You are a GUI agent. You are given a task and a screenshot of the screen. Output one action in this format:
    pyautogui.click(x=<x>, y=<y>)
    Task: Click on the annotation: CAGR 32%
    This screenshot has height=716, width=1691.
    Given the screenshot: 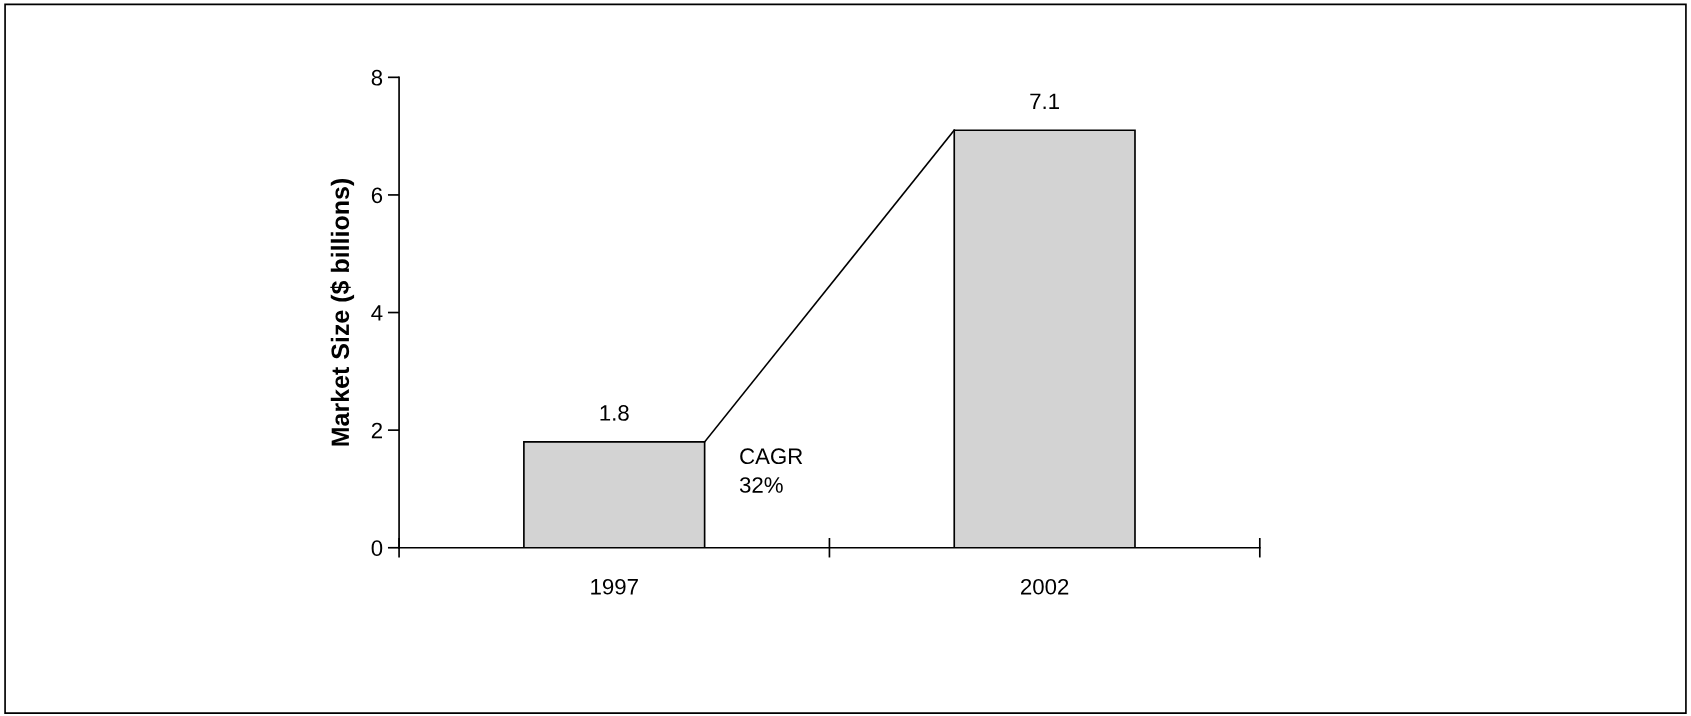 What is the action you would take?
    pyautogui.click(x=771, y=470)
    